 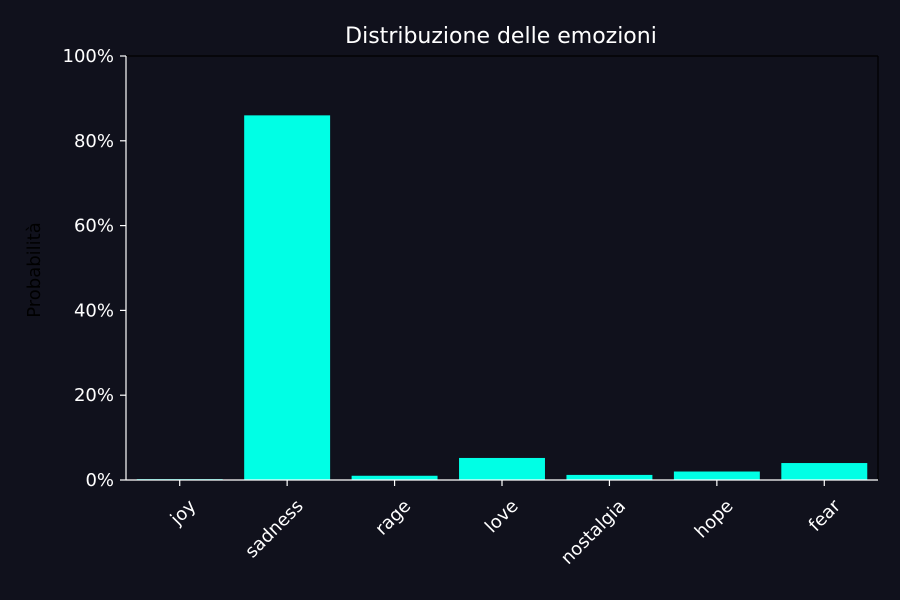 I want to click on x-tick-label-love: love, so click(x=502, y=517).